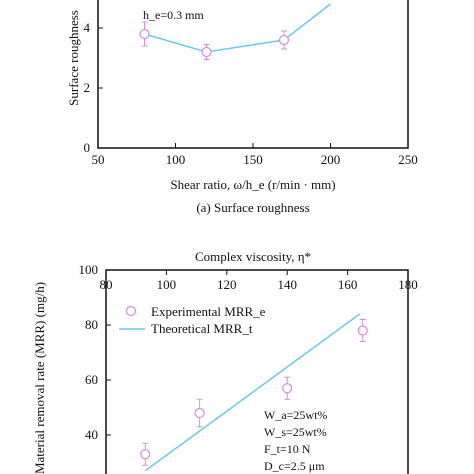 This screenshot has height=474, width=474. I want to click on x-tick-label: 150, so click(253, 159).